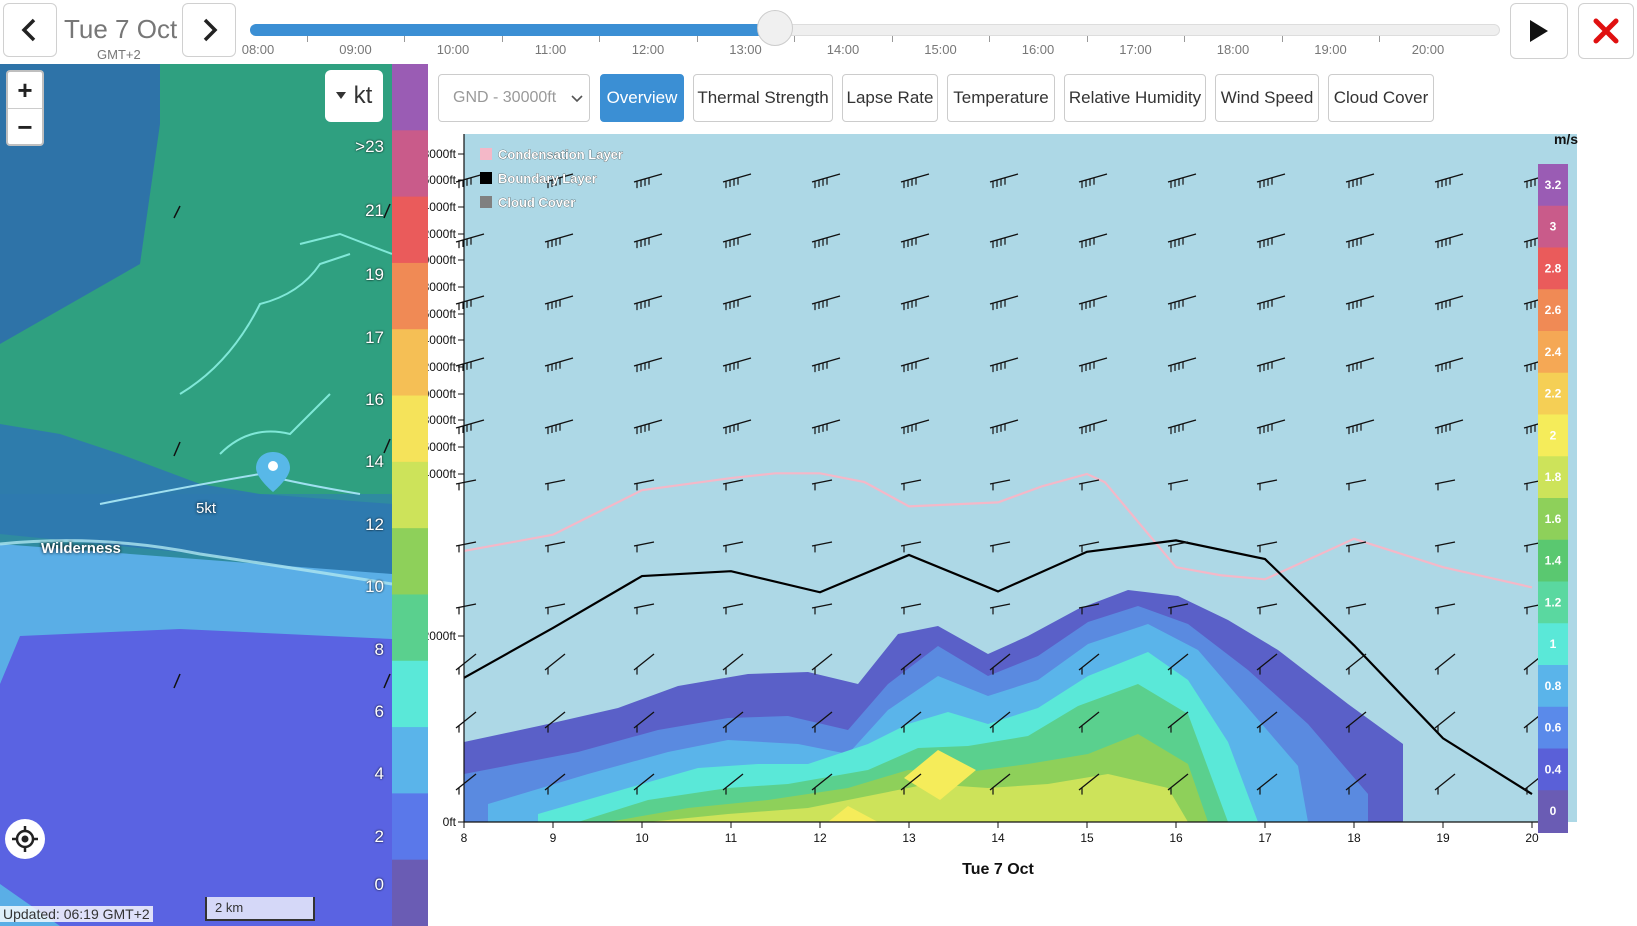 This screenshot has height=926, width=1637. What do you see at coordinates (464, 838) in the screenshot?
I see `x-tick-label: 8` at bounding box center [464, 838].